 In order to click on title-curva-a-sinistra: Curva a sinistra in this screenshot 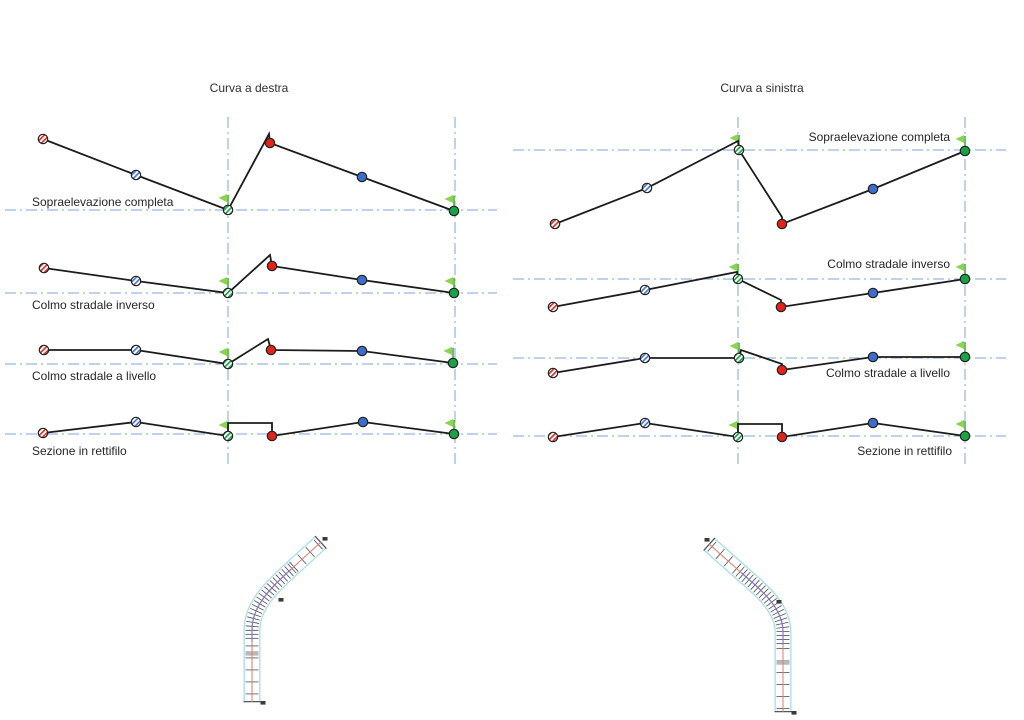, I will do `click(762, 88)`.